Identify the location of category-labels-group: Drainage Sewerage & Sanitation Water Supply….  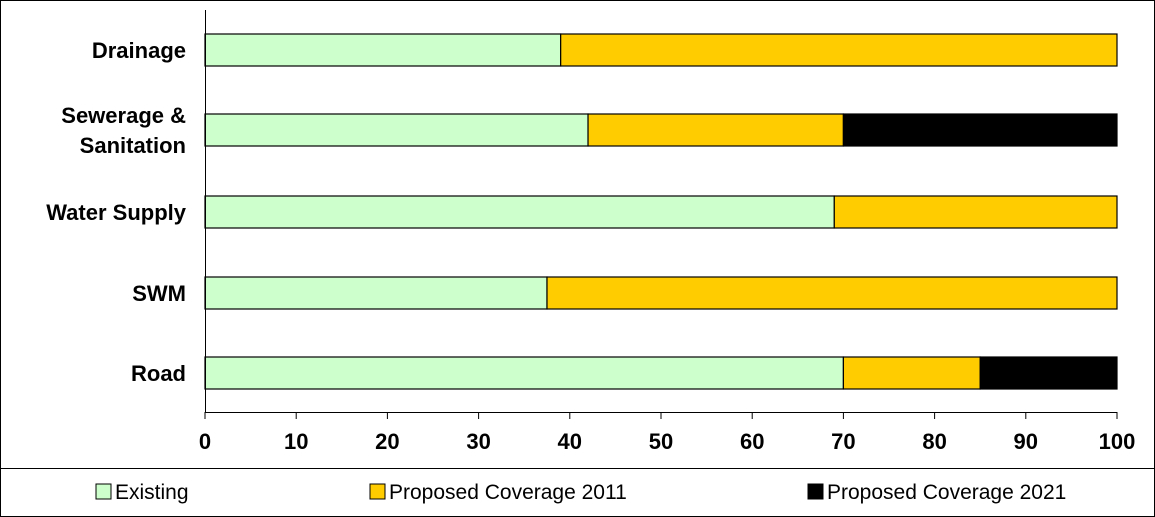
(116, 212).